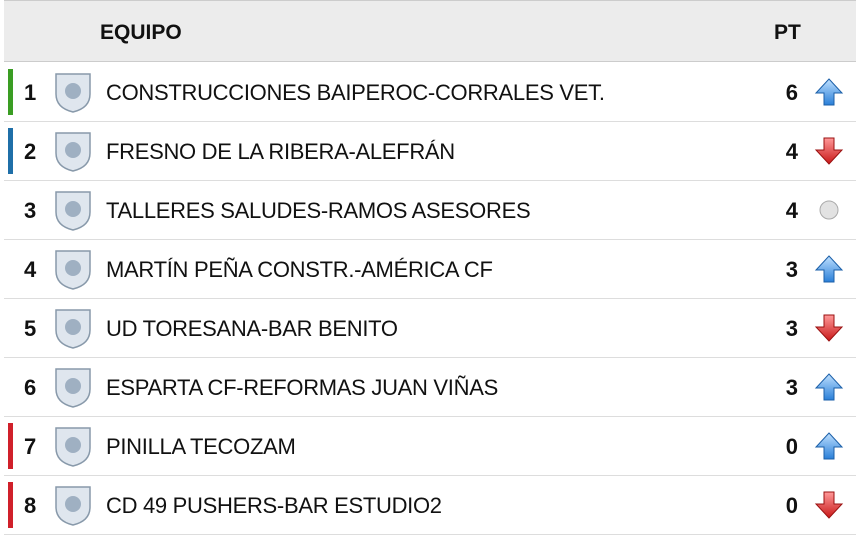 The width and height of the screenshot is (864, 546). Describe the element at coordinates (30, 328) in the screenshot. I see `position: 5` at that location.